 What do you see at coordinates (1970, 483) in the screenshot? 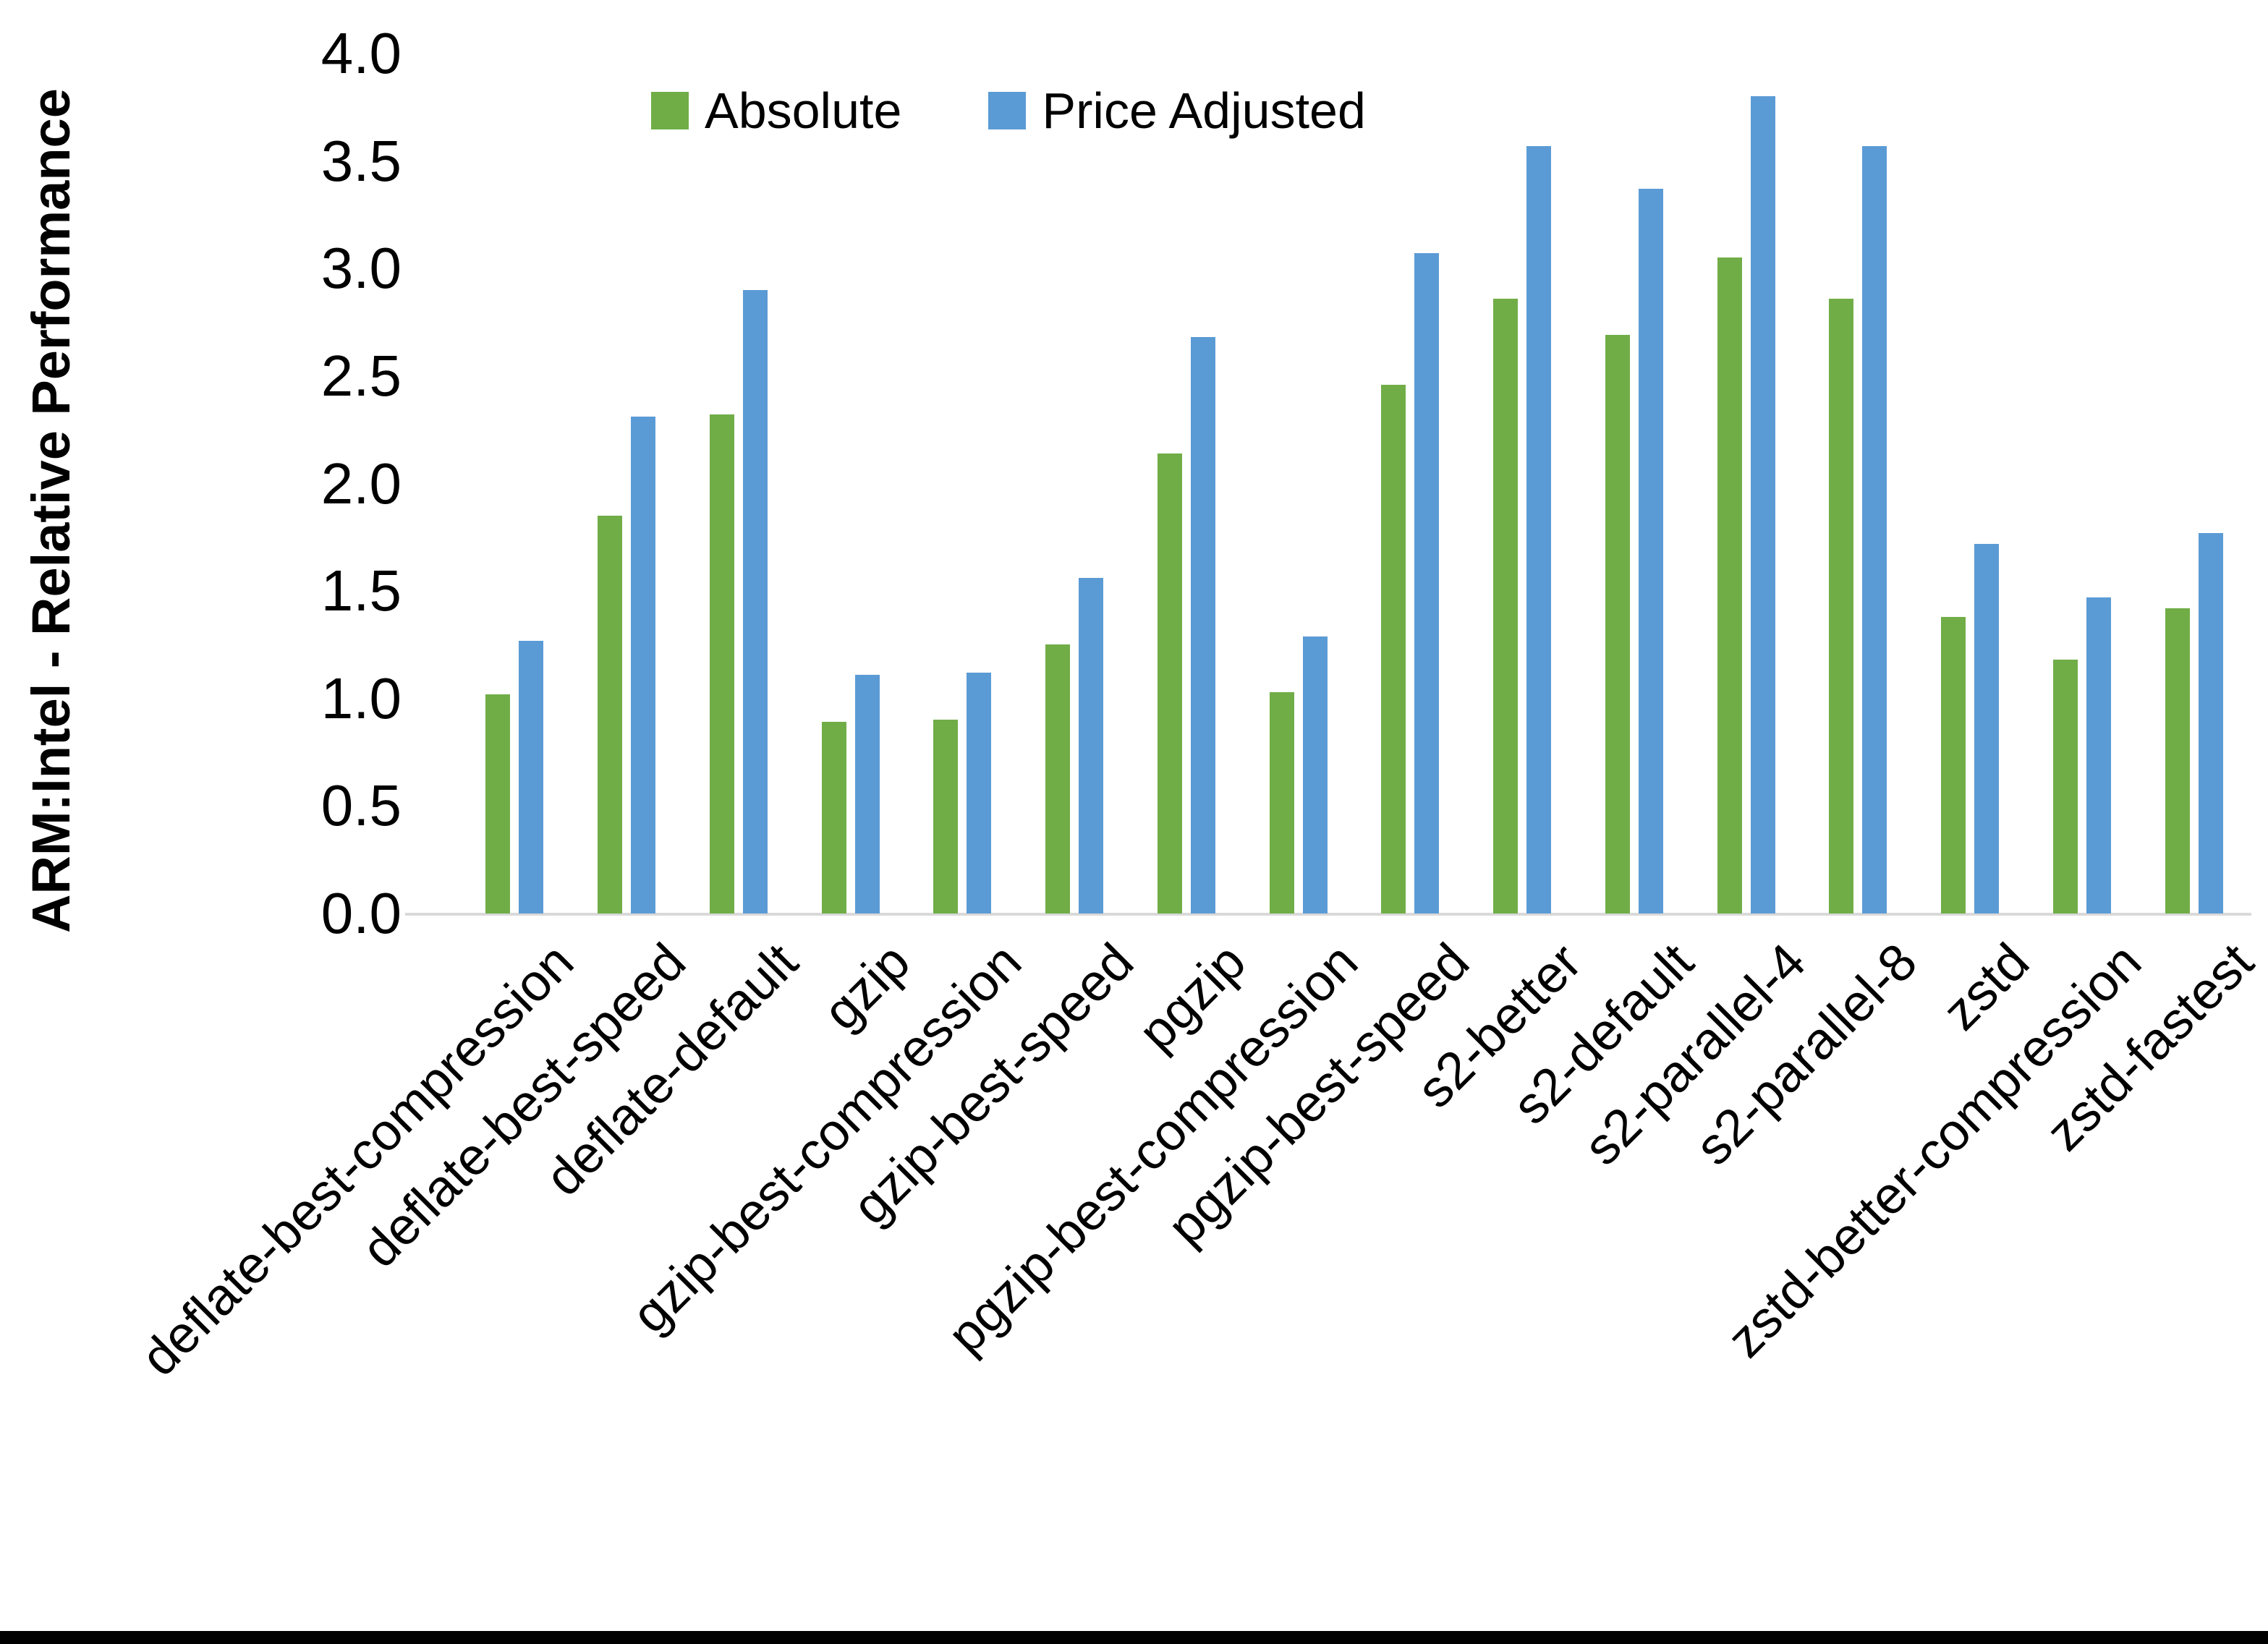
I see `bar-group-zstd` at bounding box center [1970, 483].